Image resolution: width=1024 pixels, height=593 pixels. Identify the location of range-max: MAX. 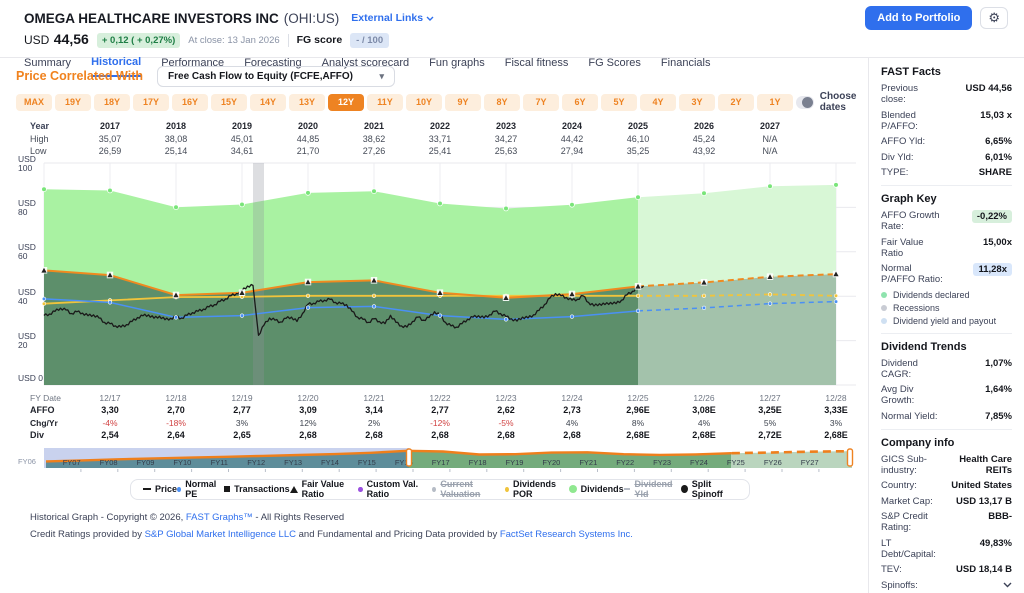
(34, 102).